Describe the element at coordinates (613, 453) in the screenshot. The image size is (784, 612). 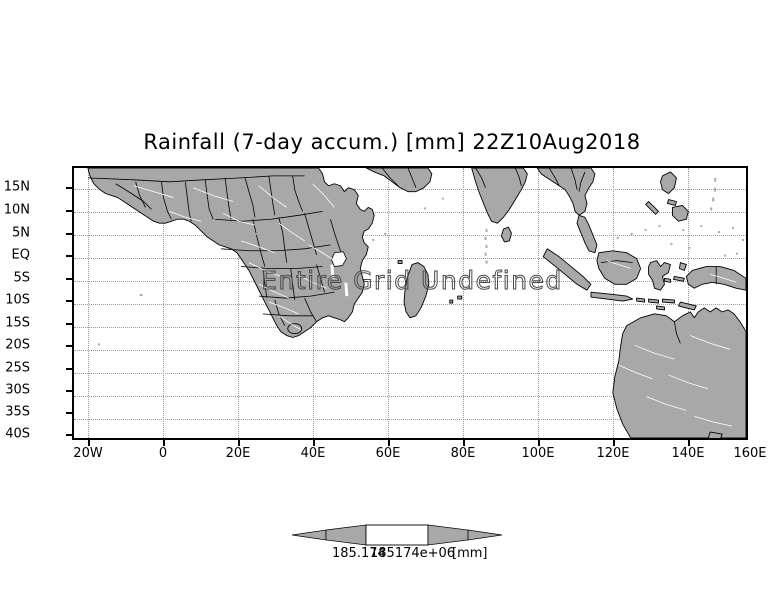
I see `x-tick-label-120e: 120E` at that location.